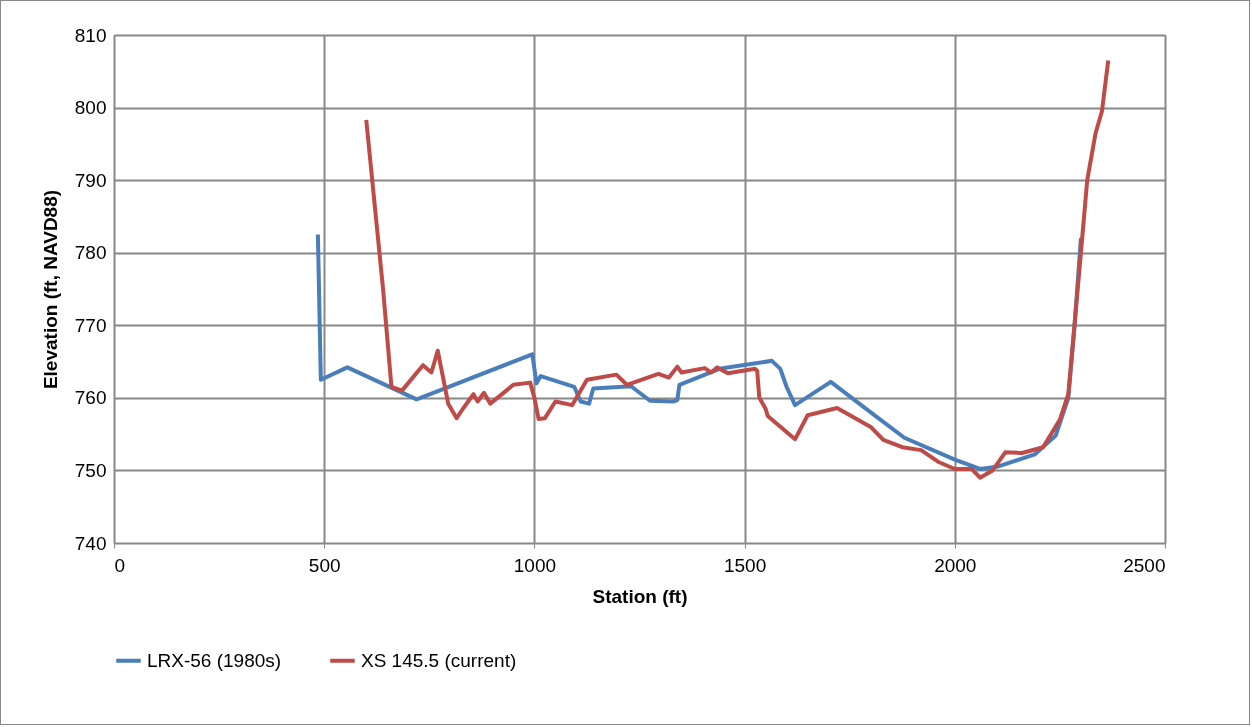 This screenshot has height=727, width=1252. I want to click on y-tick-label: 740, so click(90, 543).